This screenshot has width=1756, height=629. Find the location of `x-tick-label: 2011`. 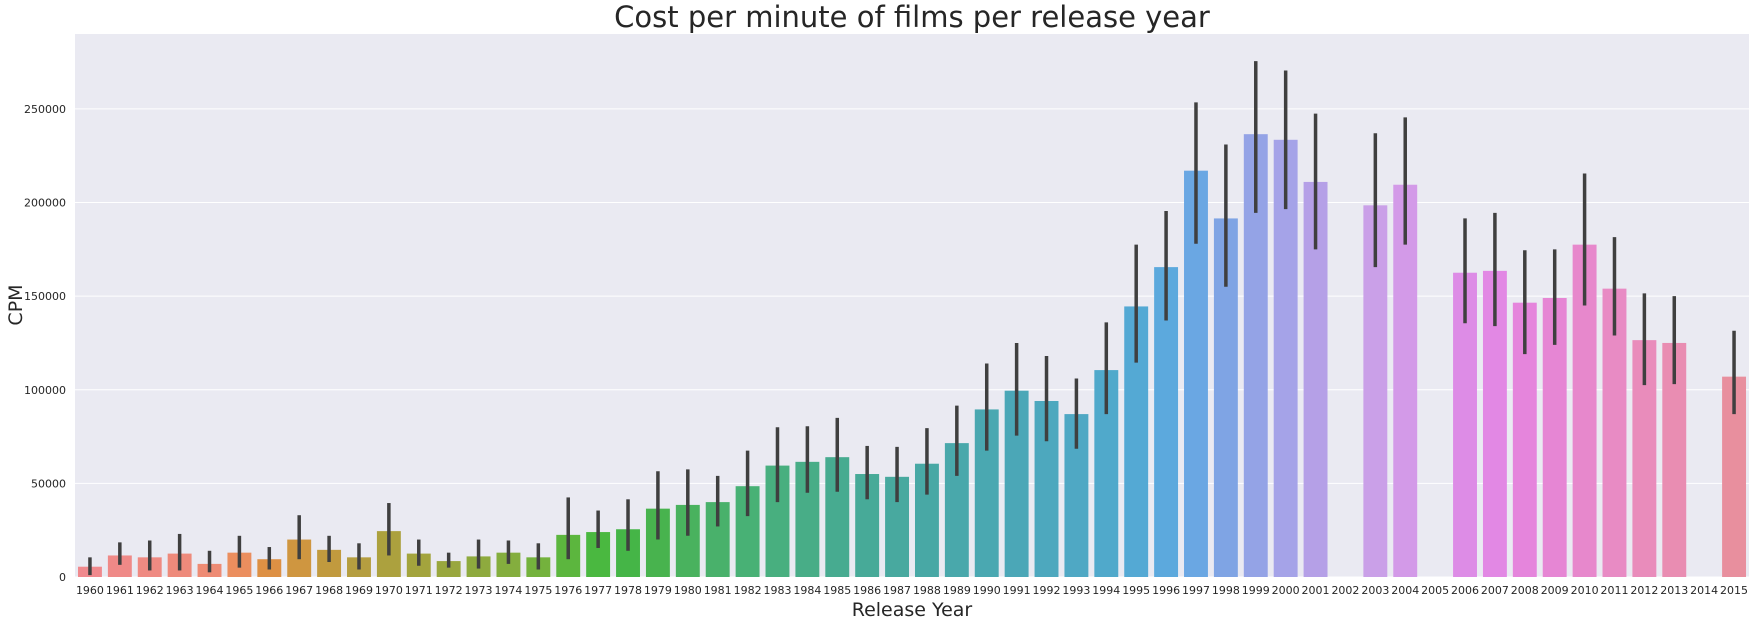

x-tick-label: 2011 is located at coordinates (1614, 590).